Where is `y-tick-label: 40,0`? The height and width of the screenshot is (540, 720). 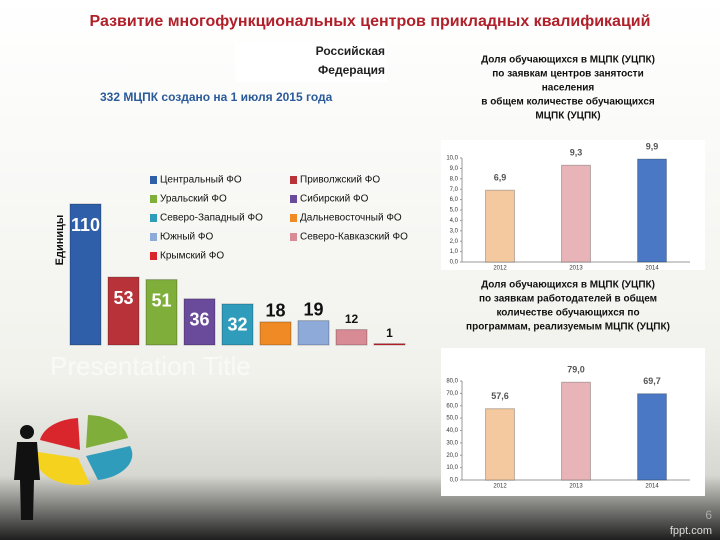 y-tick-label: 40,0 is located at coordinates (452, 431).